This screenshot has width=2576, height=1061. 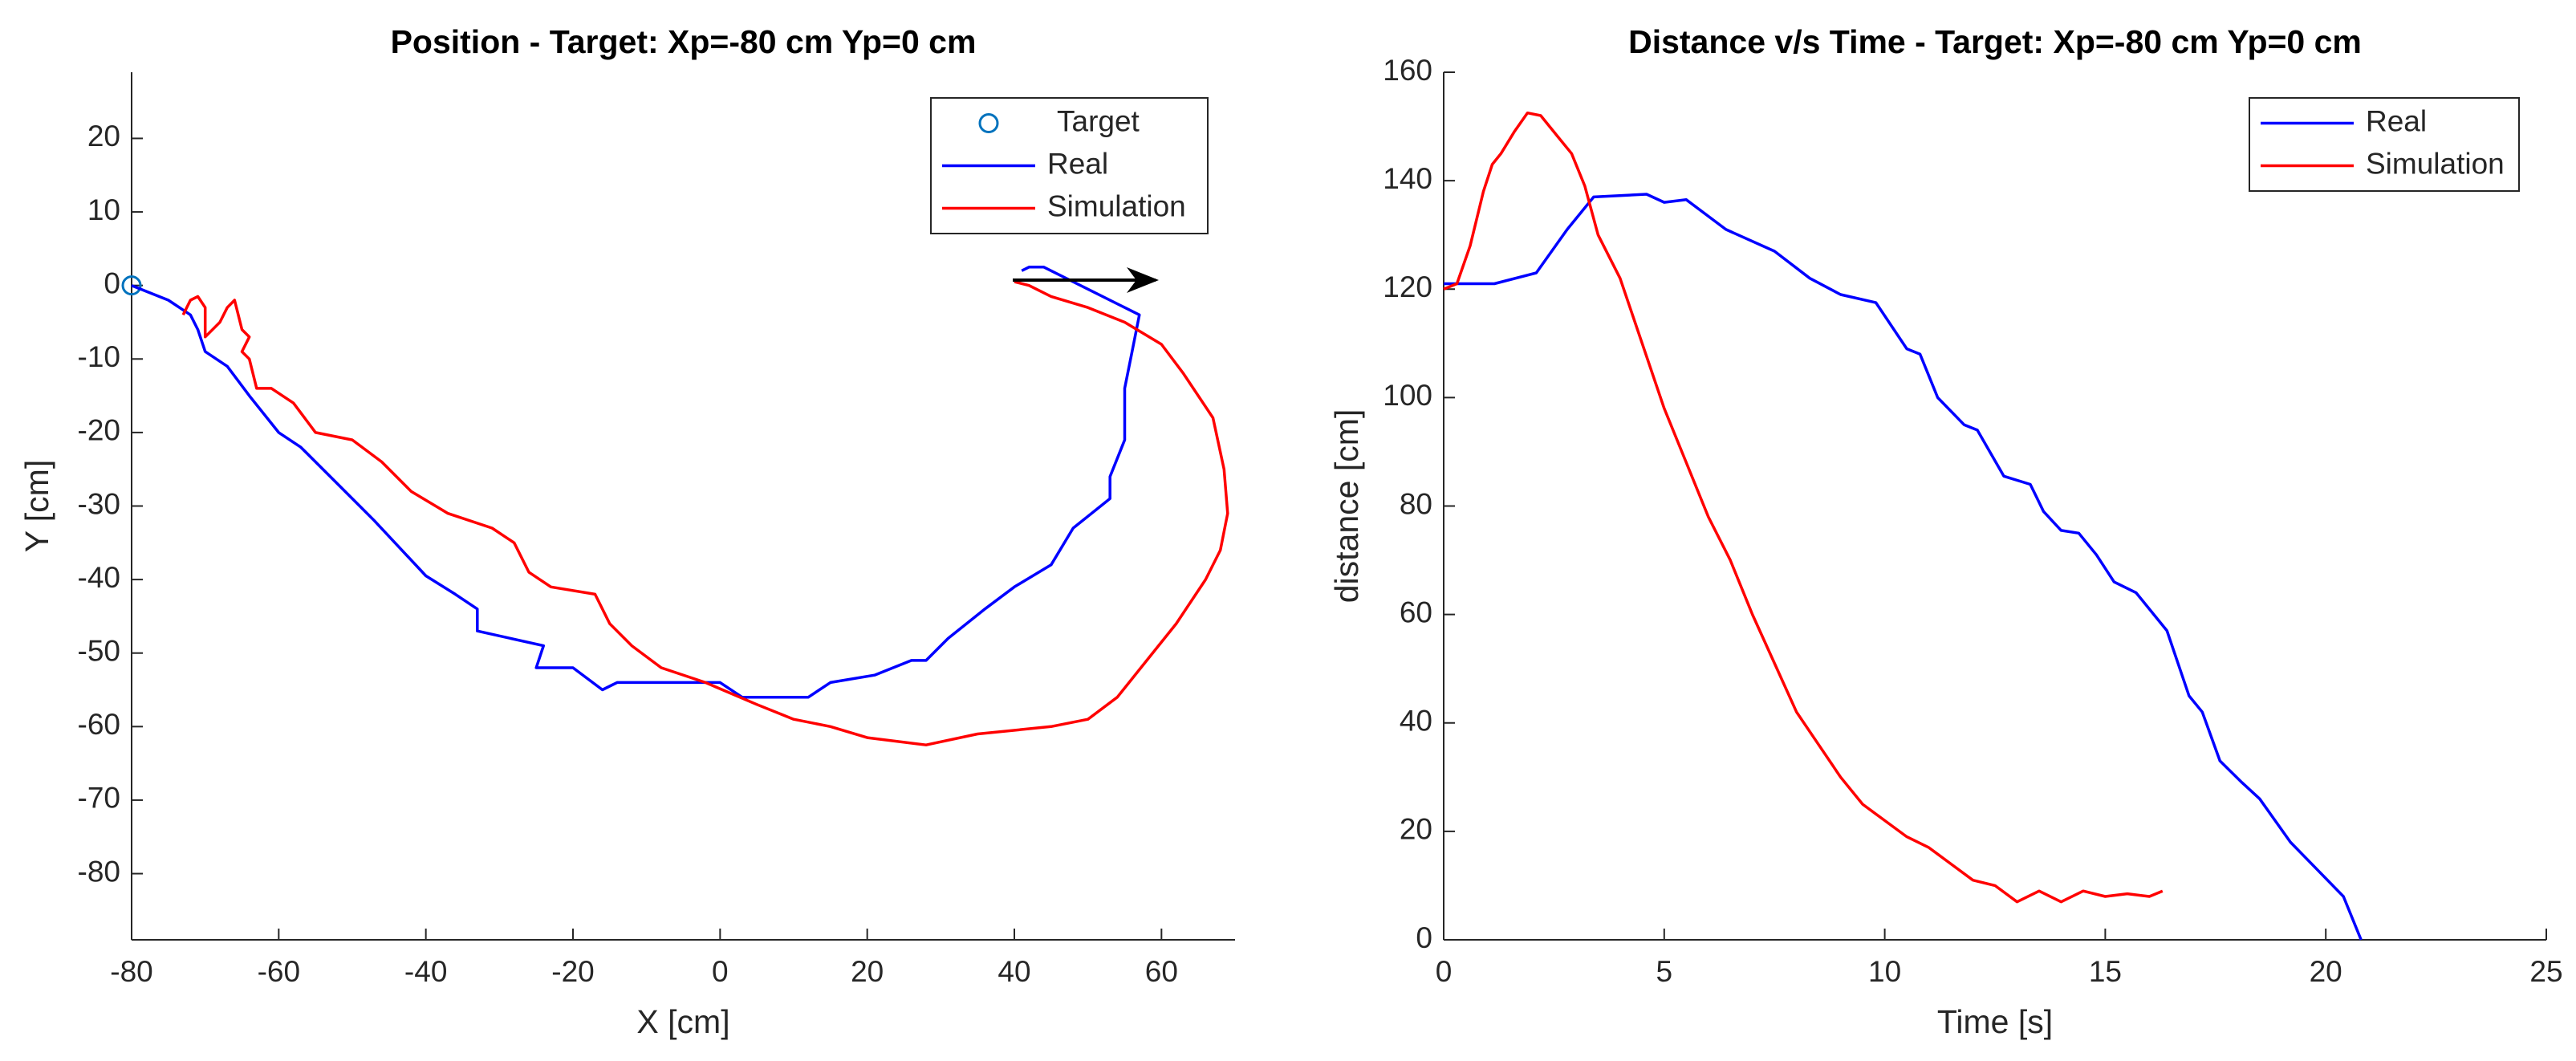 I want to click on legend-label: Target, so click(x=1098, y=120).